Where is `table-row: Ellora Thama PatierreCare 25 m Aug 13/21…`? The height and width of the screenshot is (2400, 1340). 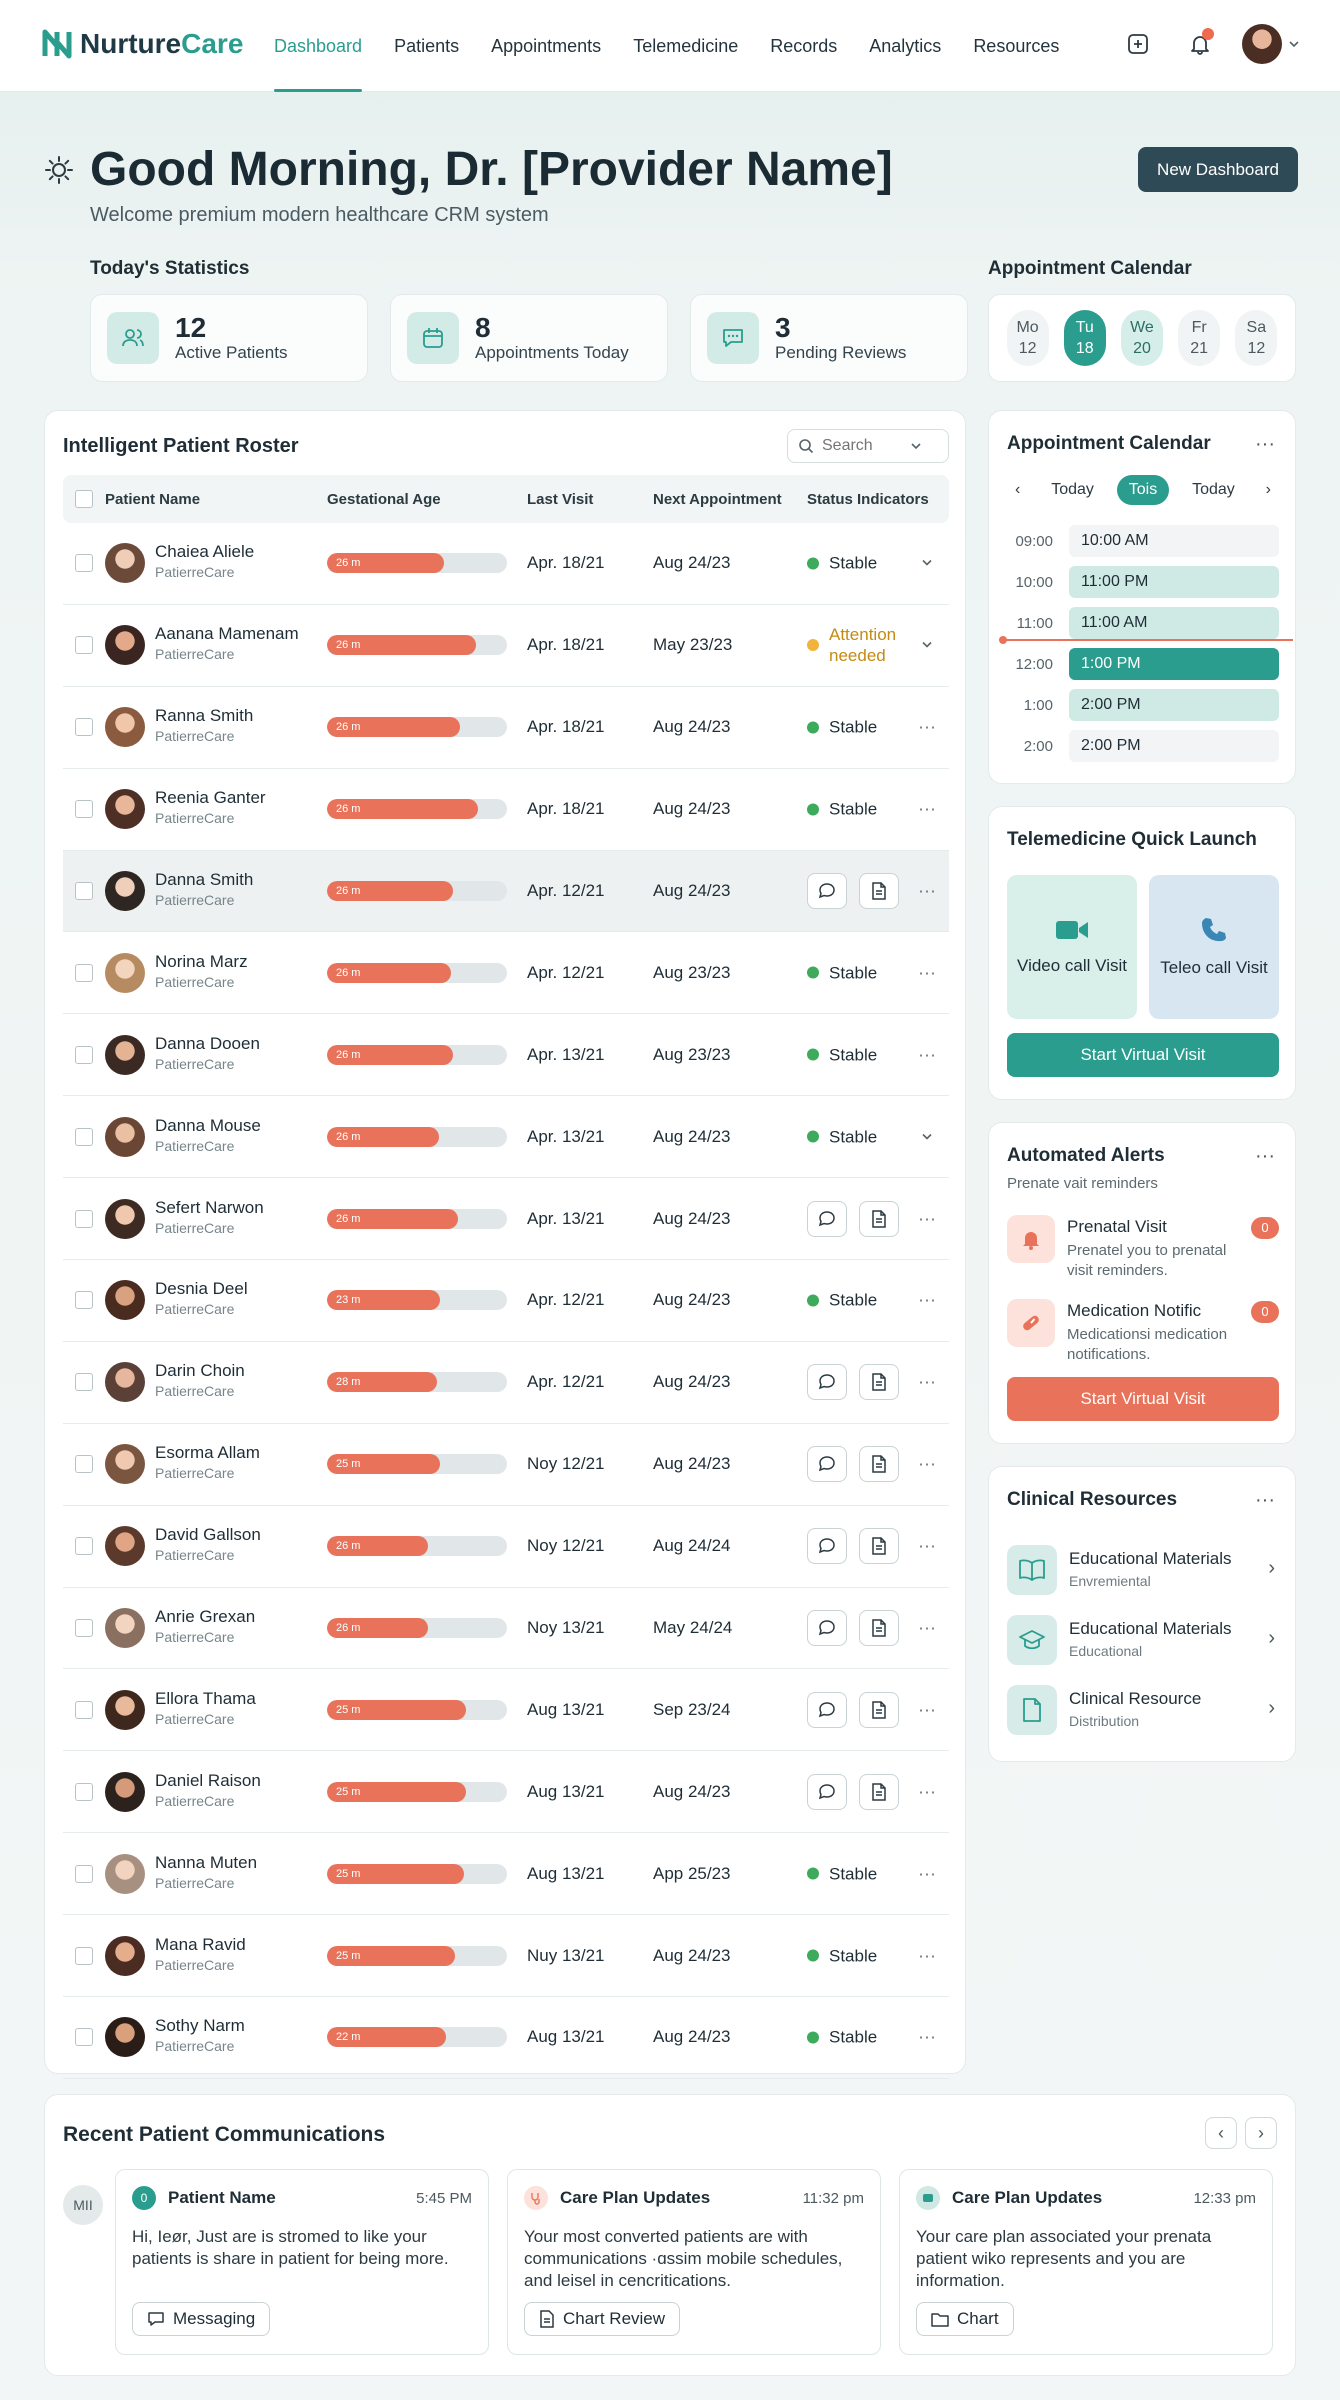 table-row: Ellora Thama PatierreCare 25 m Aug 13/21… is located at coordinates (506, 1710).